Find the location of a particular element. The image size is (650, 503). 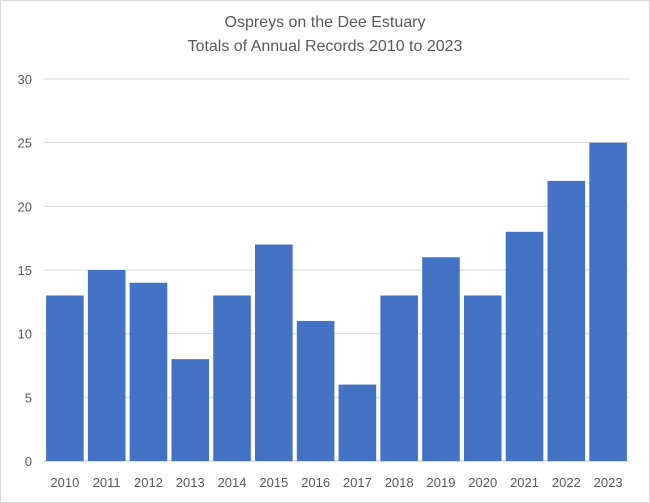

x-tick-label: 2022 is located at coordinates (566, 482).